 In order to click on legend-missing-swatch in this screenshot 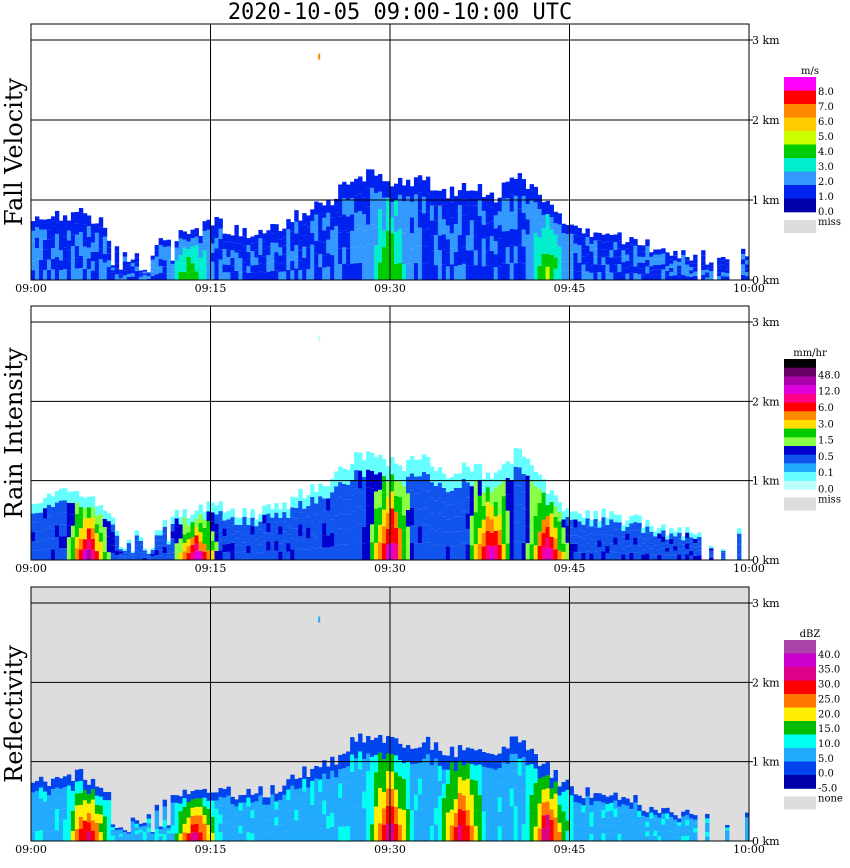, I will do `click(800, 803)`.